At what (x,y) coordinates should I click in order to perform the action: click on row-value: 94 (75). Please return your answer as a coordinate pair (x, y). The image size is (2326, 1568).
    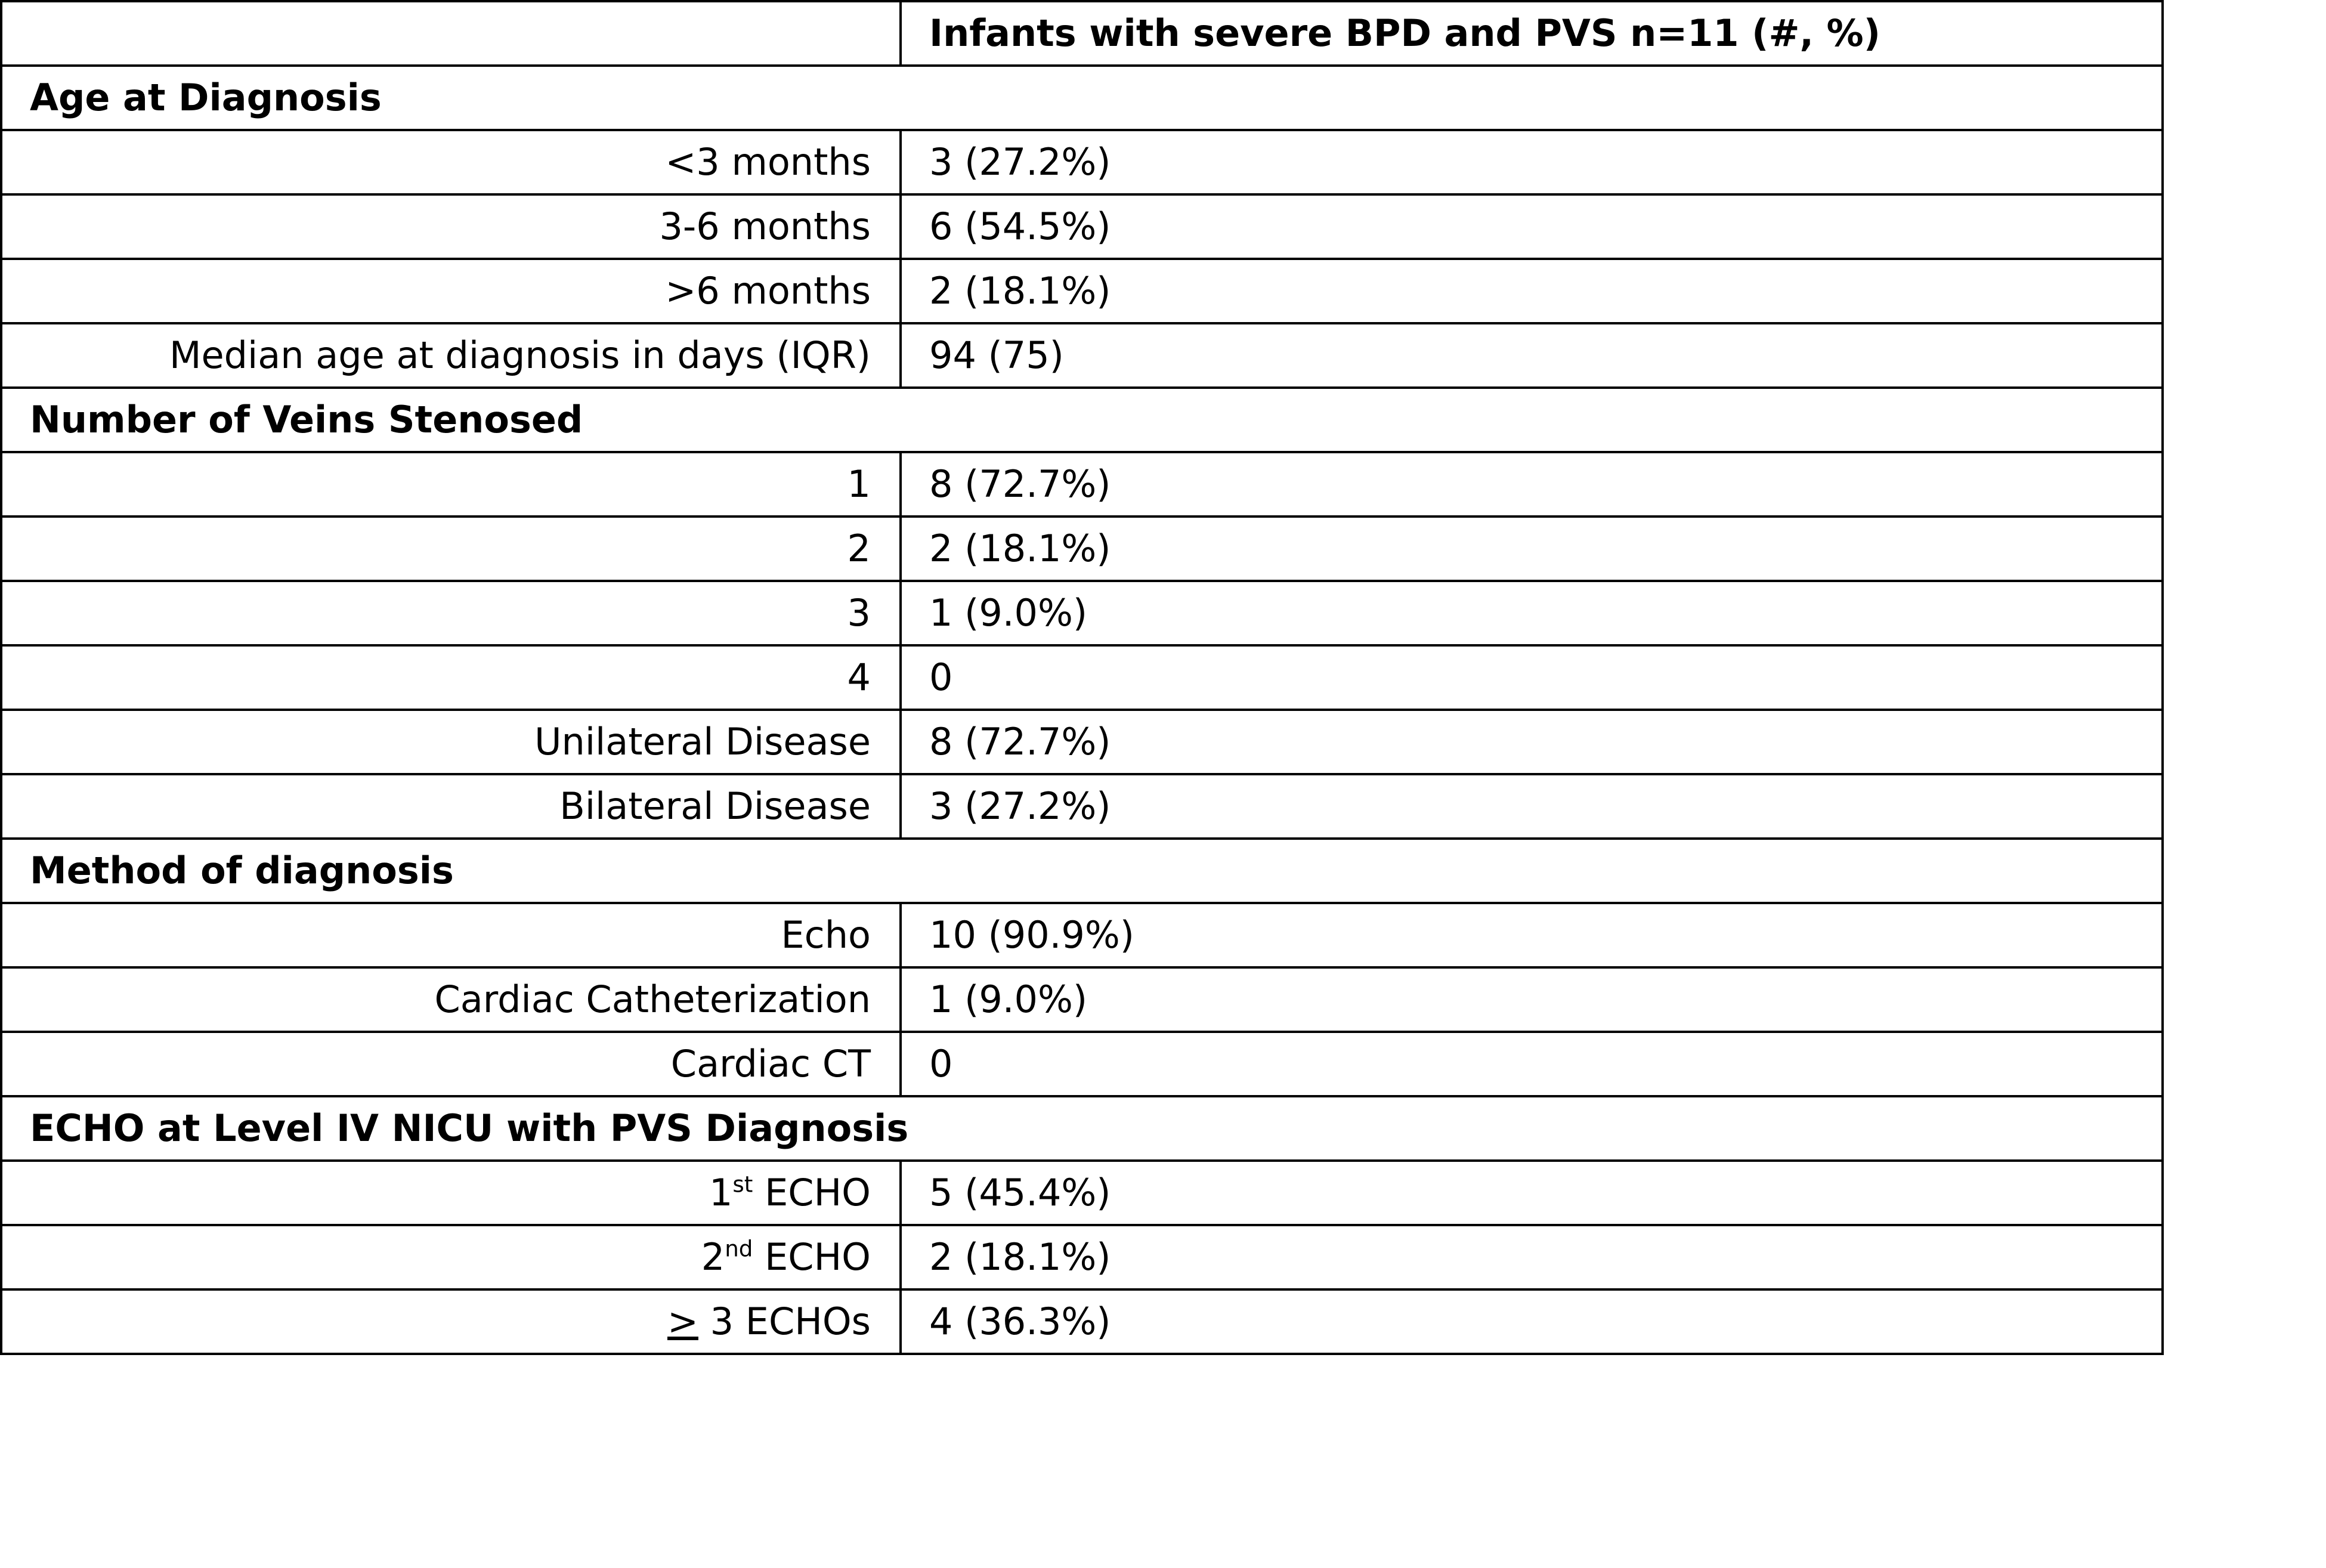
    Looking at the image, I should click on (1531, 355).